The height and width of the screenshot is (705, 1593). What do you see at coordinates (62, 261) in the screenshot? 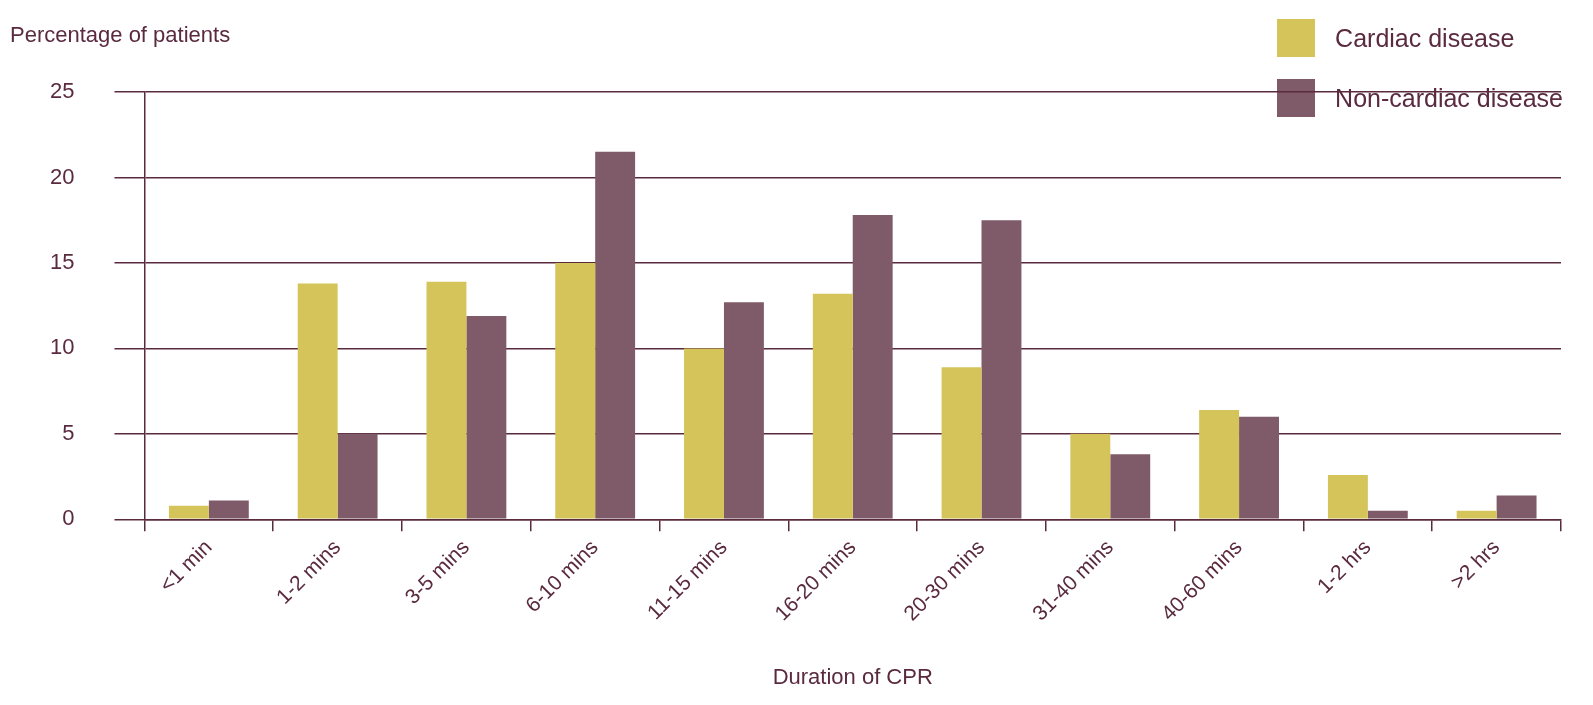
I see `y-tick-label: 15` at bounding box center [62, 261].